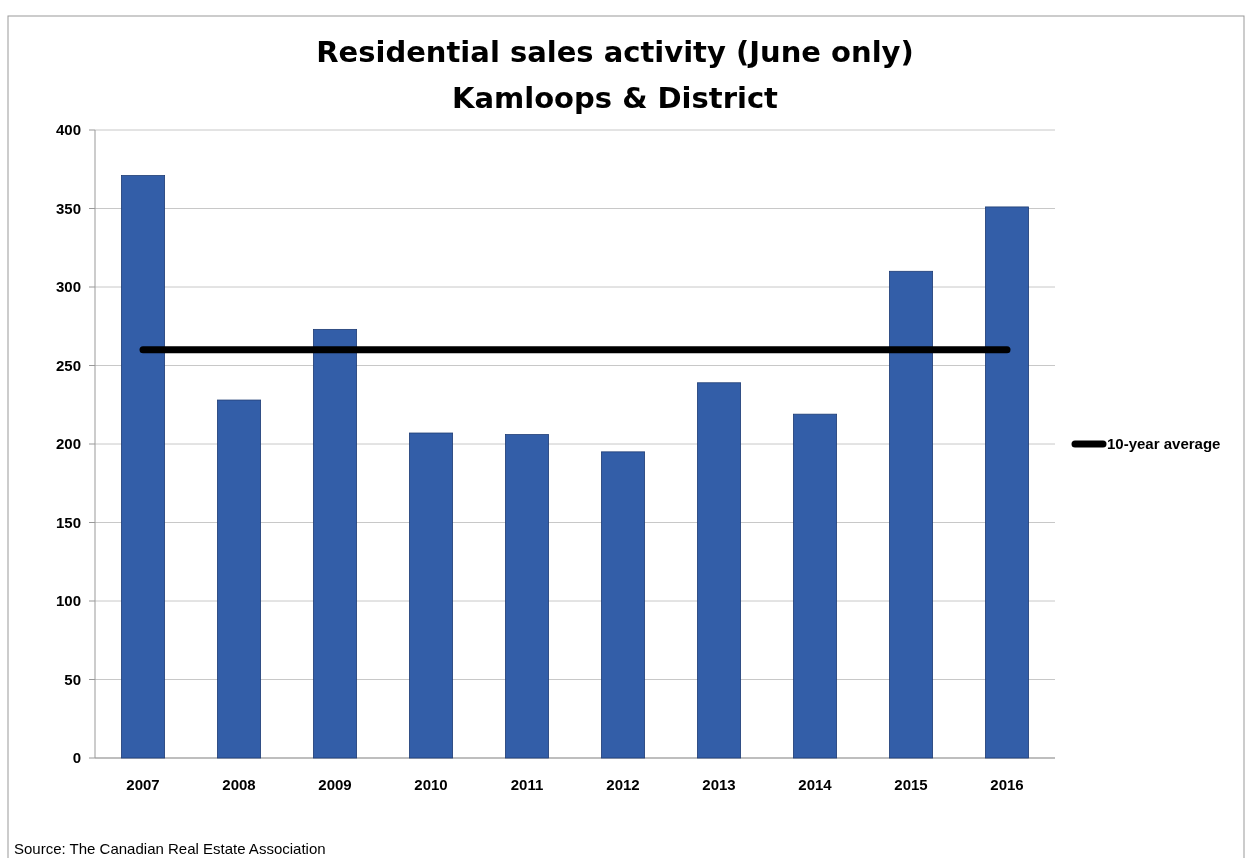  What do you see at coordinates (76, 758) in the screenshot?
I see `y-tick-label: 0` at bounding box center [76, 758].